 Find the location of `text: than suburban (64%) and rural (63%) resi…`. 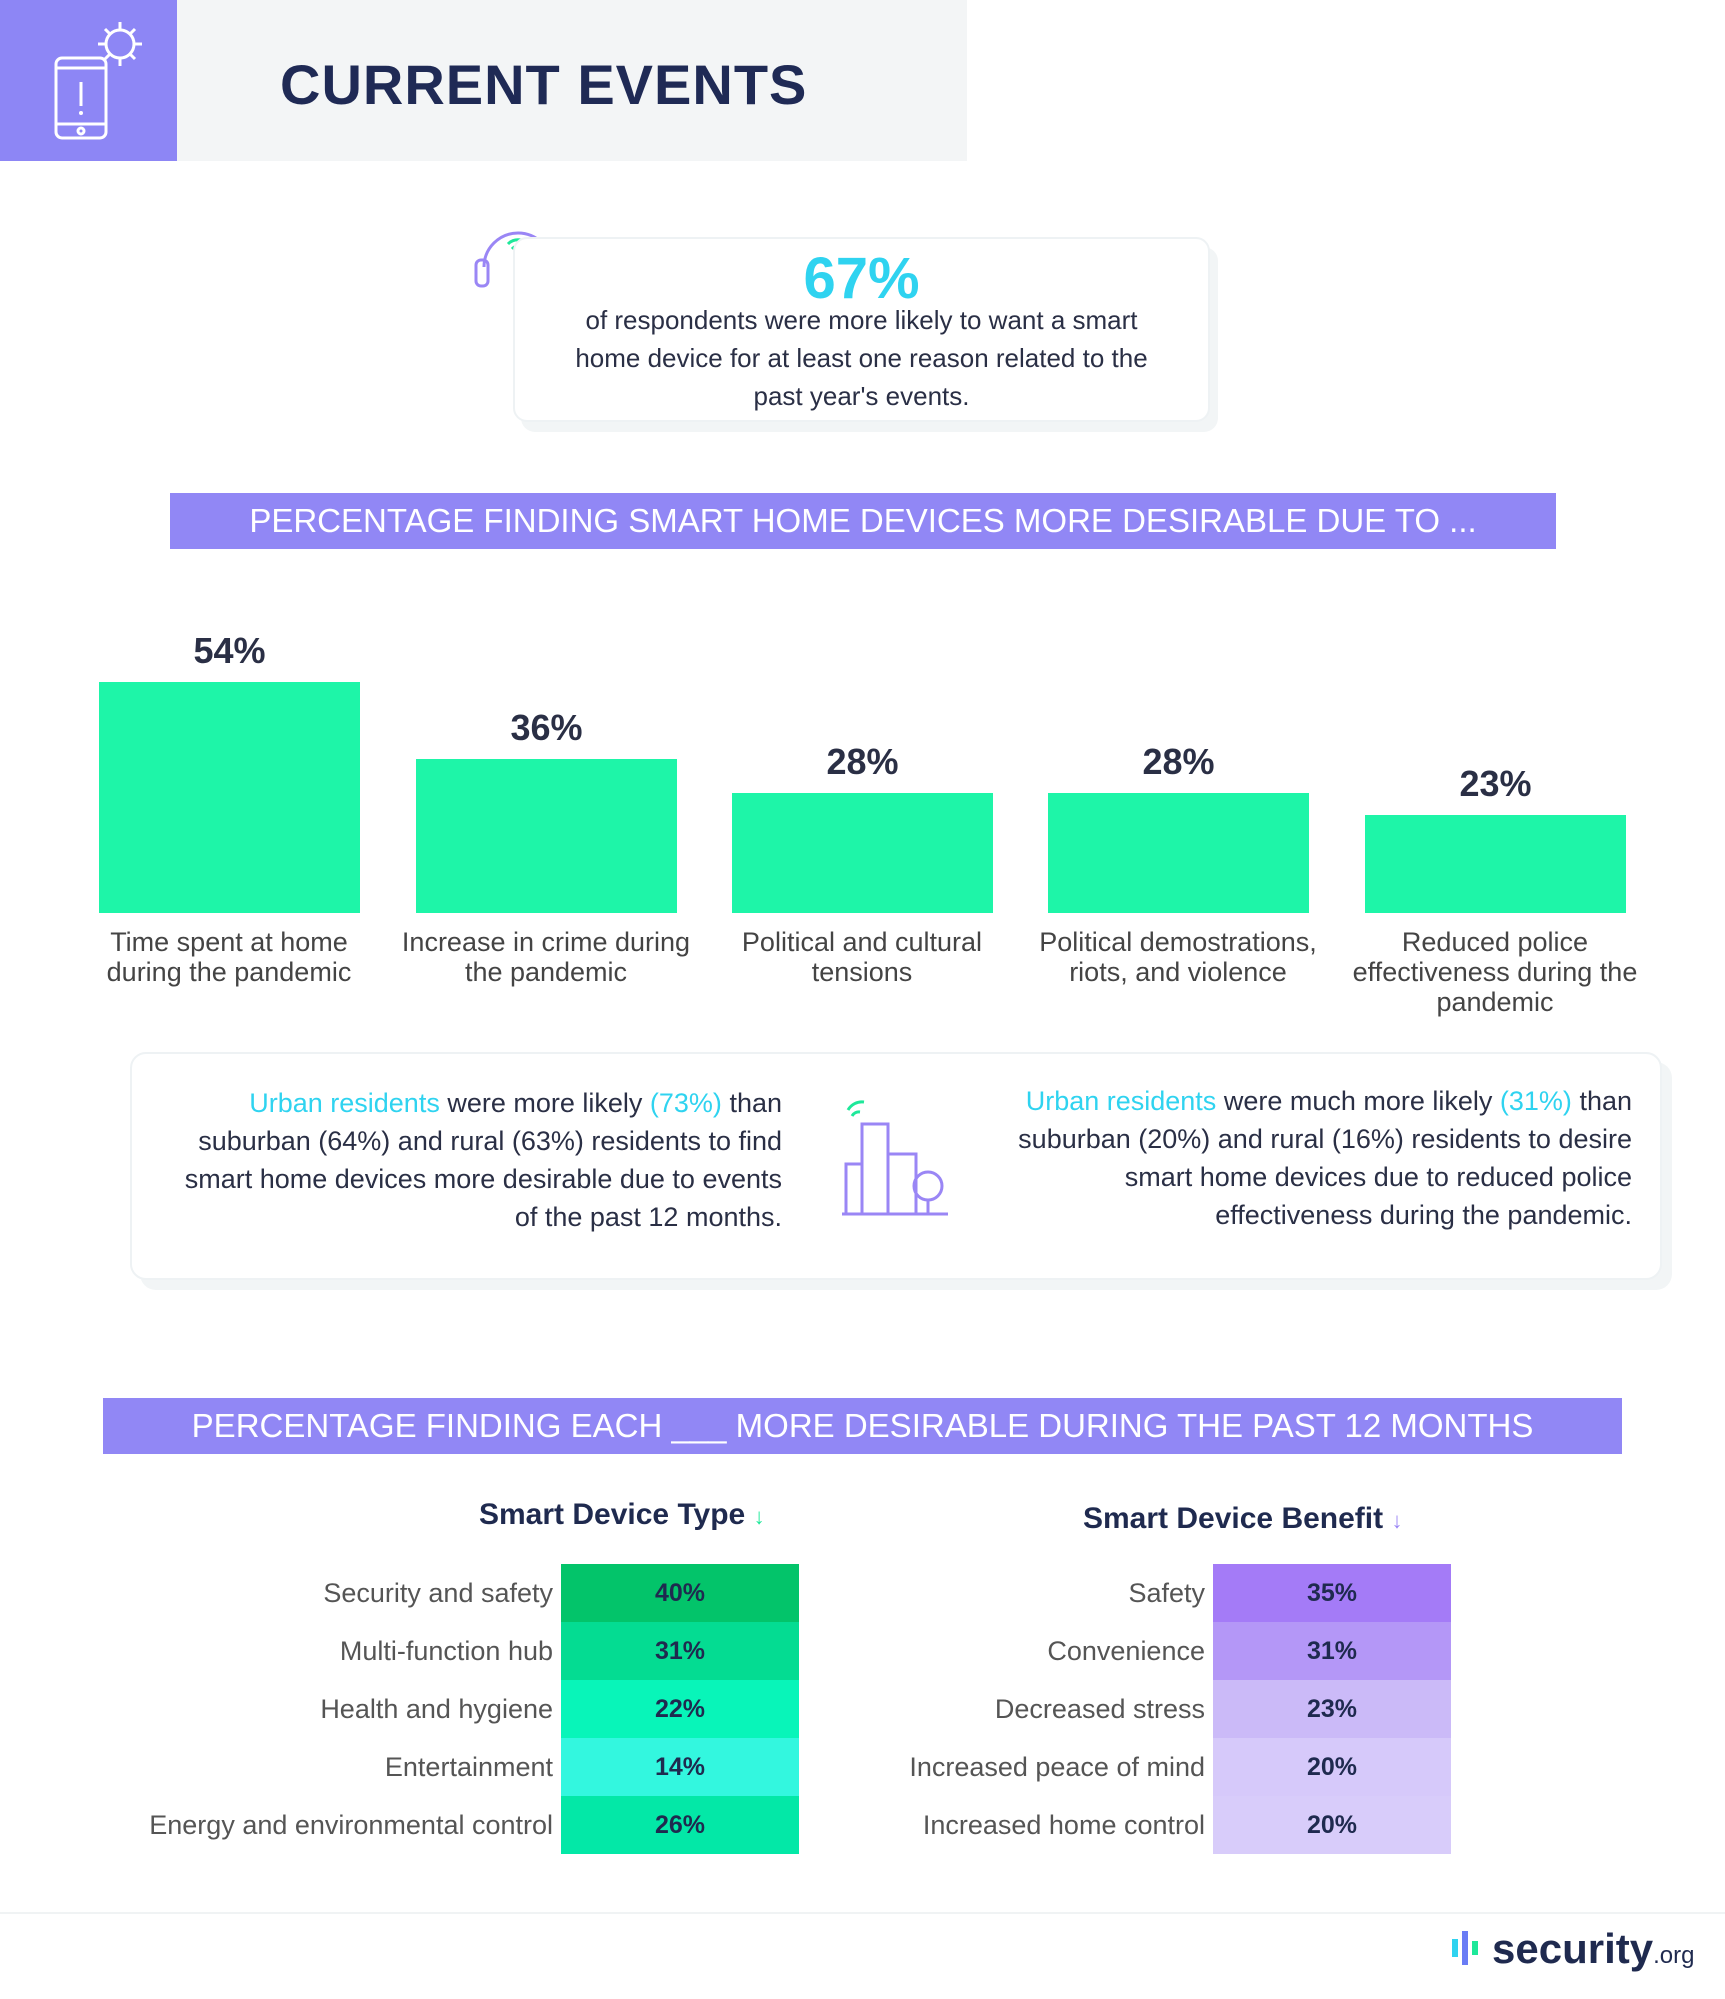

text: than suburban (64%) and rural (63%) resi… is located at coordinates (483, 1160).